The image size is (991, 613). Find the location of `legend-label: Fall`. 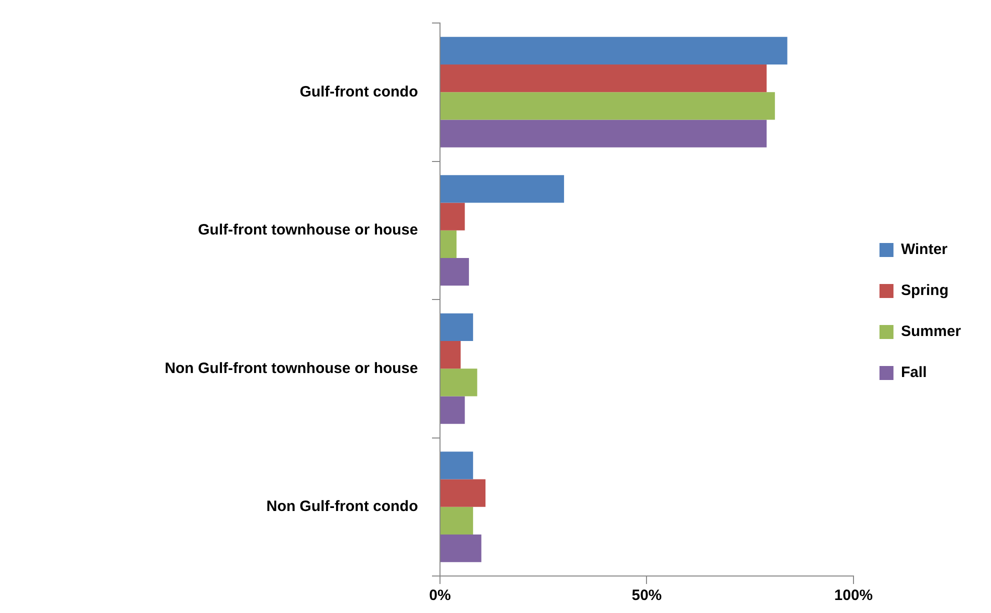

legend-label: Fall is located at coordinates (913, 373).